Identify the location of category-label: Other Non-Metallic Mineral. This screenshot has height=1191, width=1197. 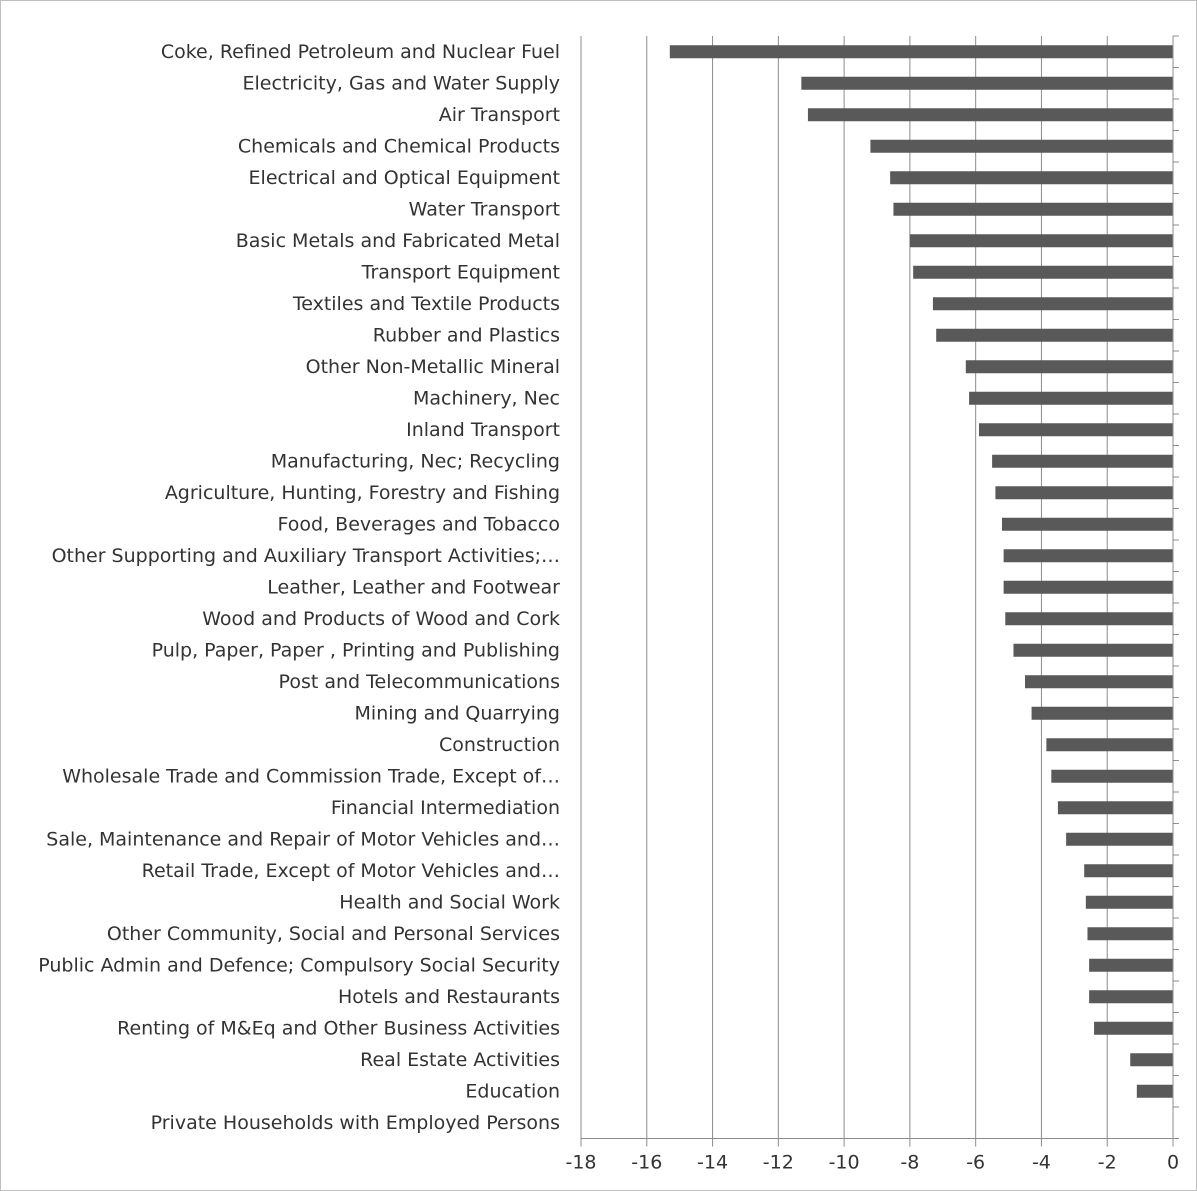
(433, 367).